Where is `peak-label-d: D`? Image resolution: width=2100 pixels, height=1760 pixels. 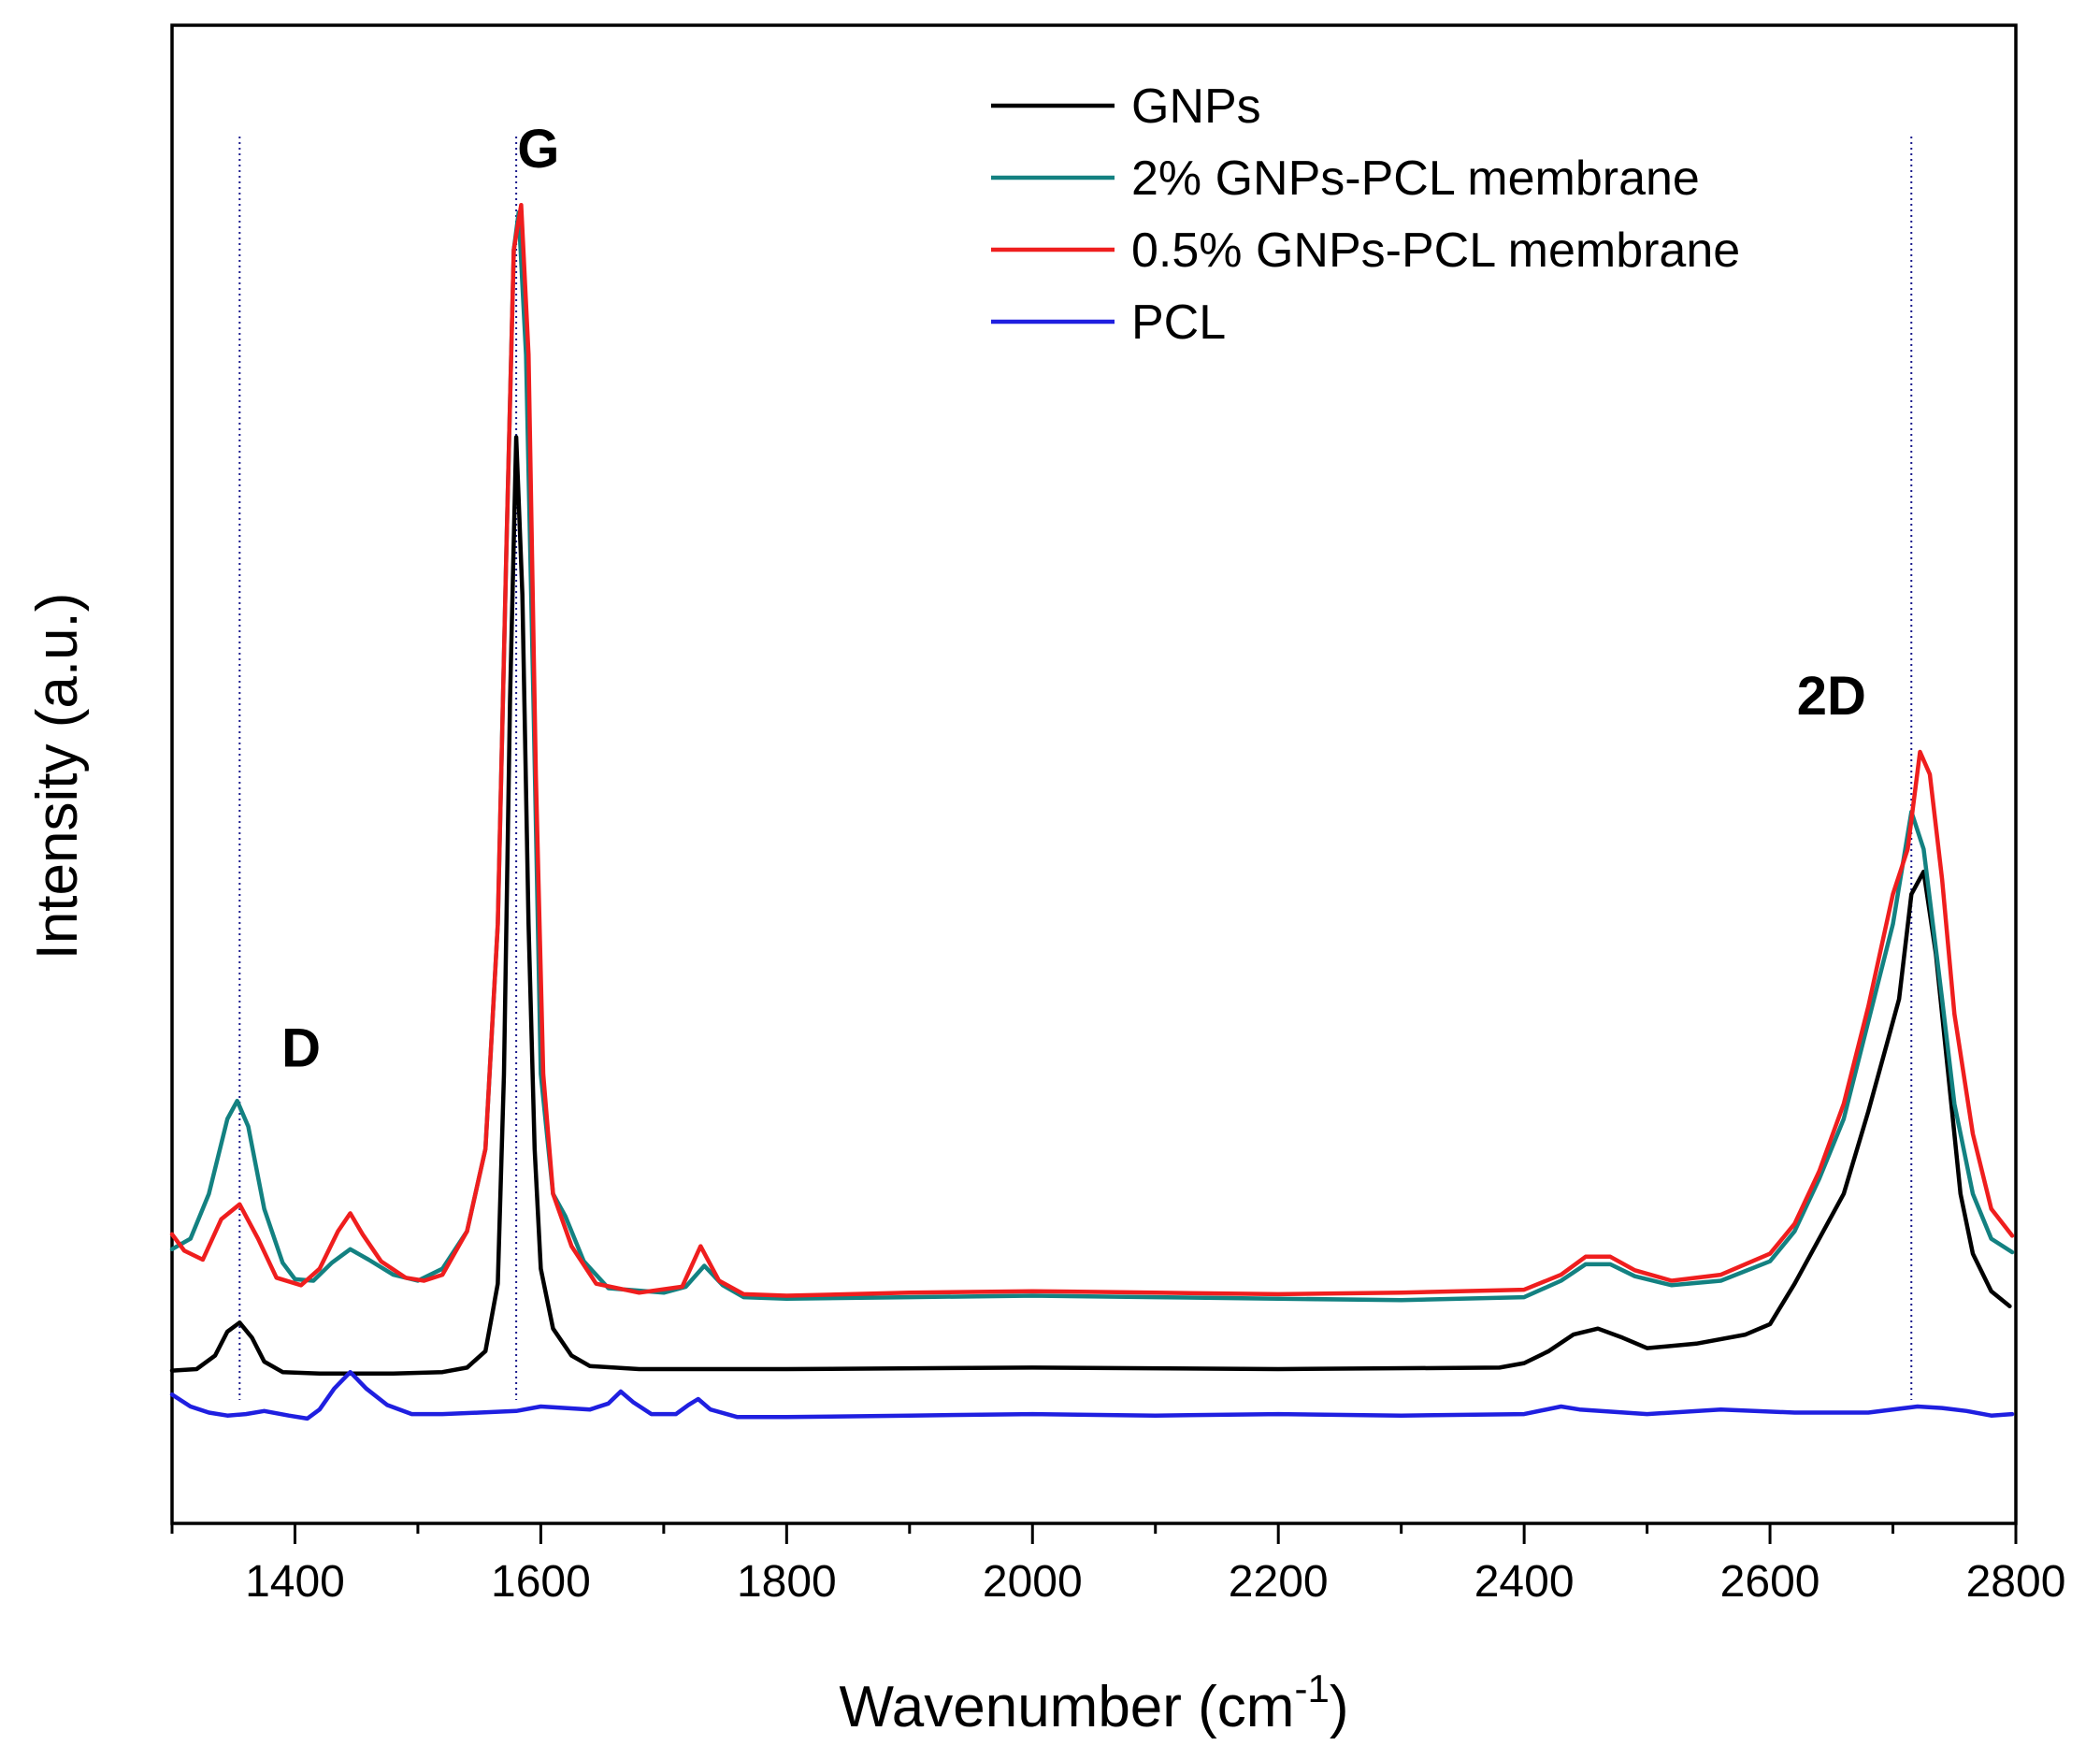
peak-label-d: D is located at coordinates (301, 1047).